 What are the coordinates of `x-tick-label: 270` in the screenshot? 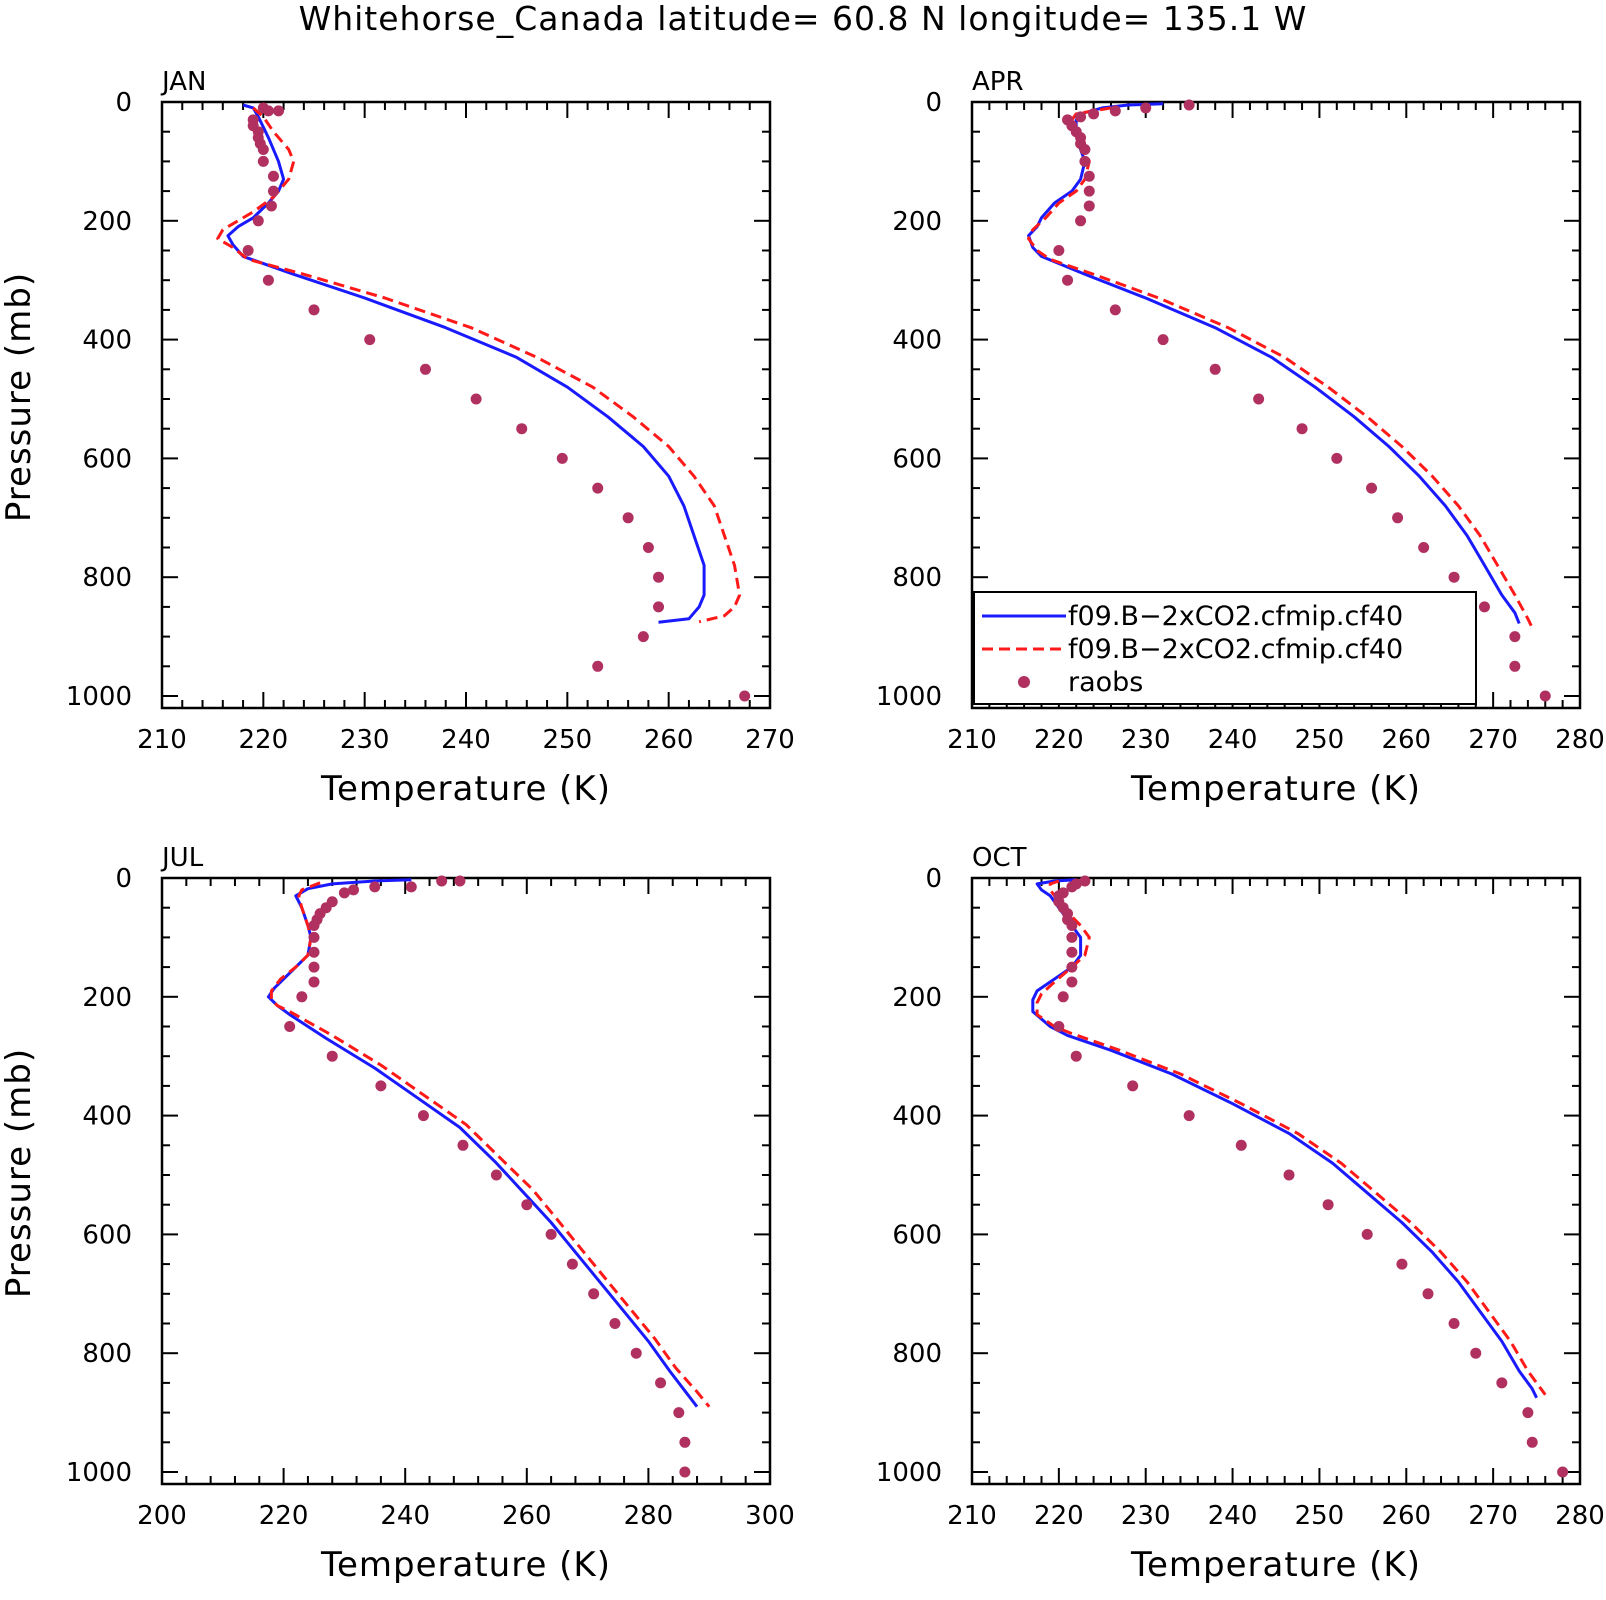 It's located at (1493, 740).